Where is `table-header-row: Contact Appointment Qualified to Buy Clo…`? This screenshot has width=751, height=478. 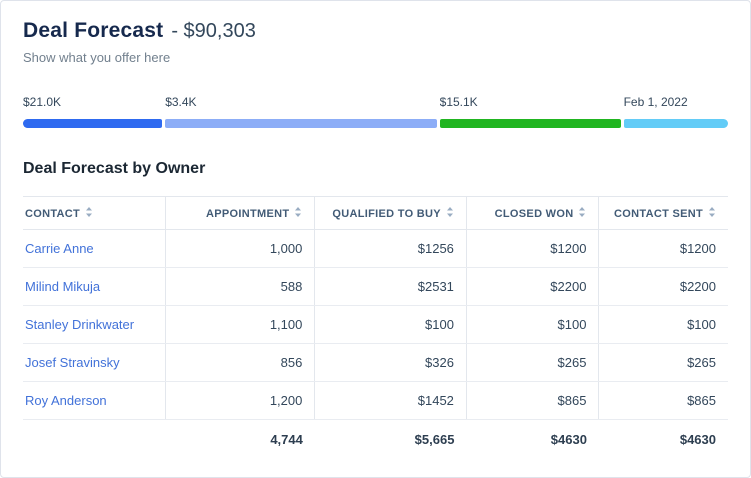
table-header-row: Contact Appointment Qualified to Buy Clo… is located at coordinates (375, 213).